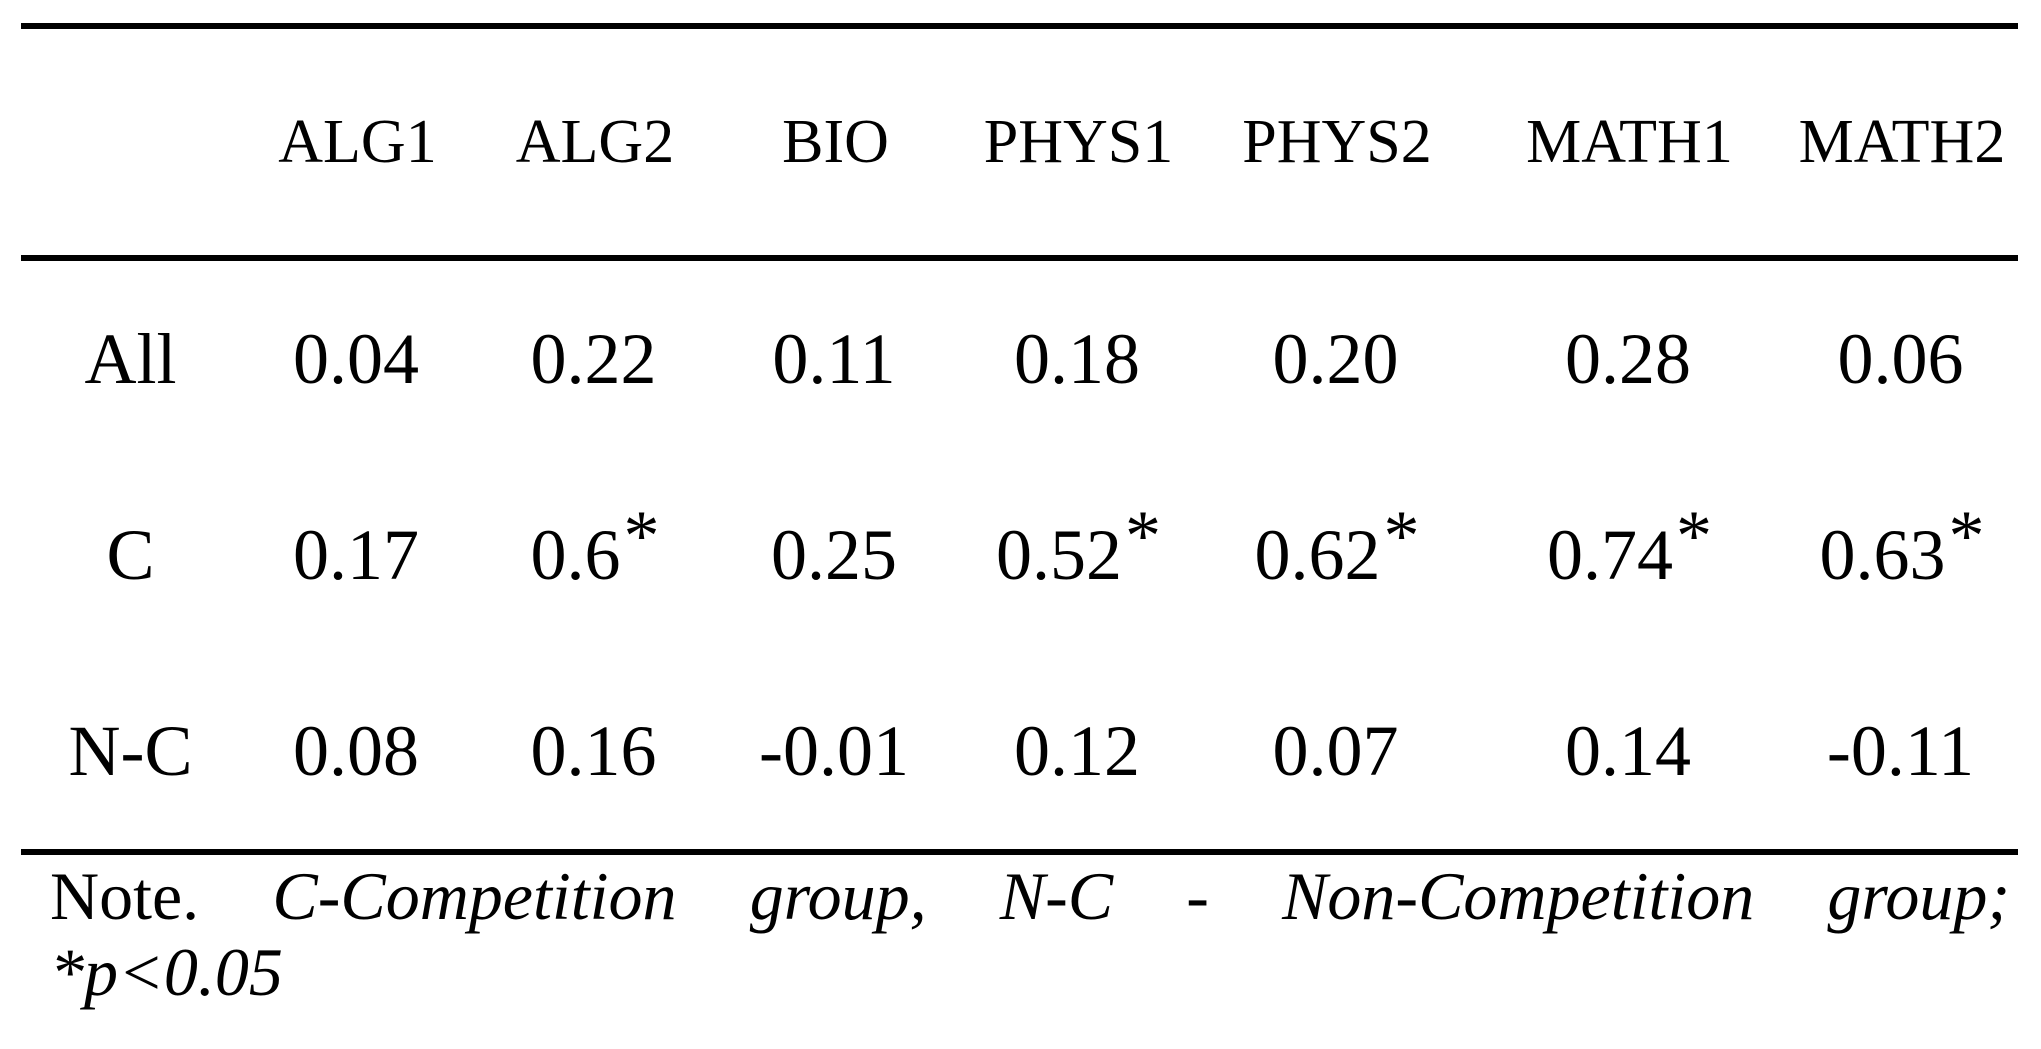 This screenshot has height=1049, width=2041. I want to click on column-header-bio: BIO, so click(835, 143).